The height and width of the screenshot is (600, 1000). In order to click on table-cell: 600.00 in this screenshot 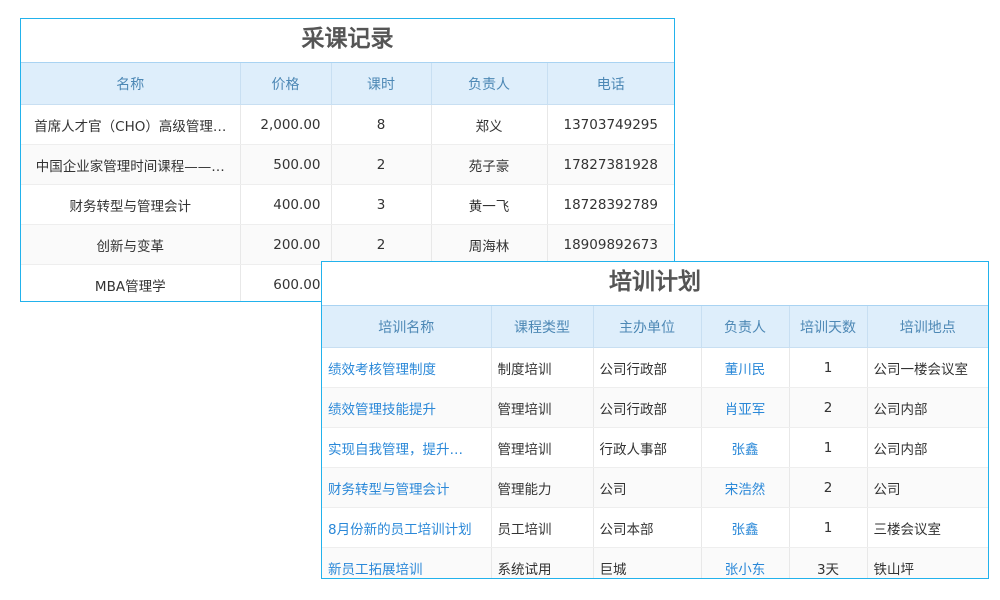, I will do `click(286, 282)`.